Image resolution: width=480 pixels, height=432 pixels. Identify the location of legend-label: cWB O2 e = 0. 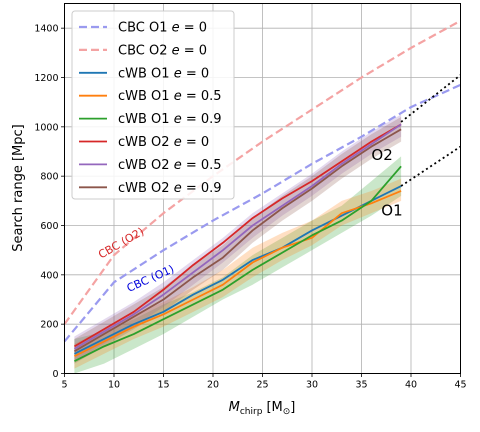
(163, 142).